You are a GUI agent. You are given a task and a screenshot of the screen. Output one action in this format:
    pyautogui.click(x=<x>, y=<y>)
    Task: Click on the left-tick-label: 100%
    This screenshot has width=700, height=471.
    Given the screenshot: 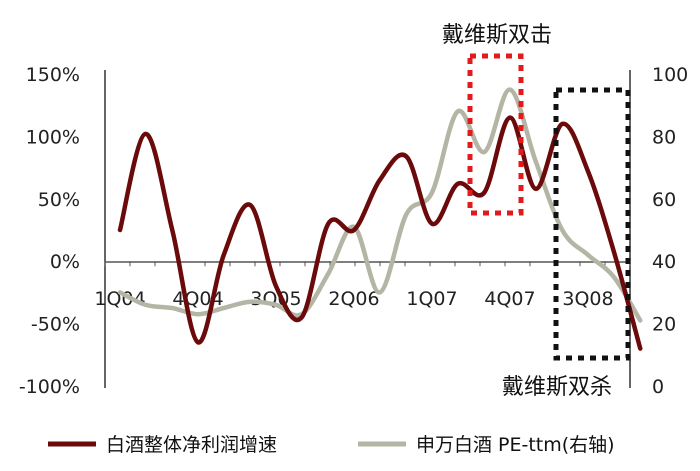 What is the action you would take?
    pyautogui.click(x=53, y=137)
    